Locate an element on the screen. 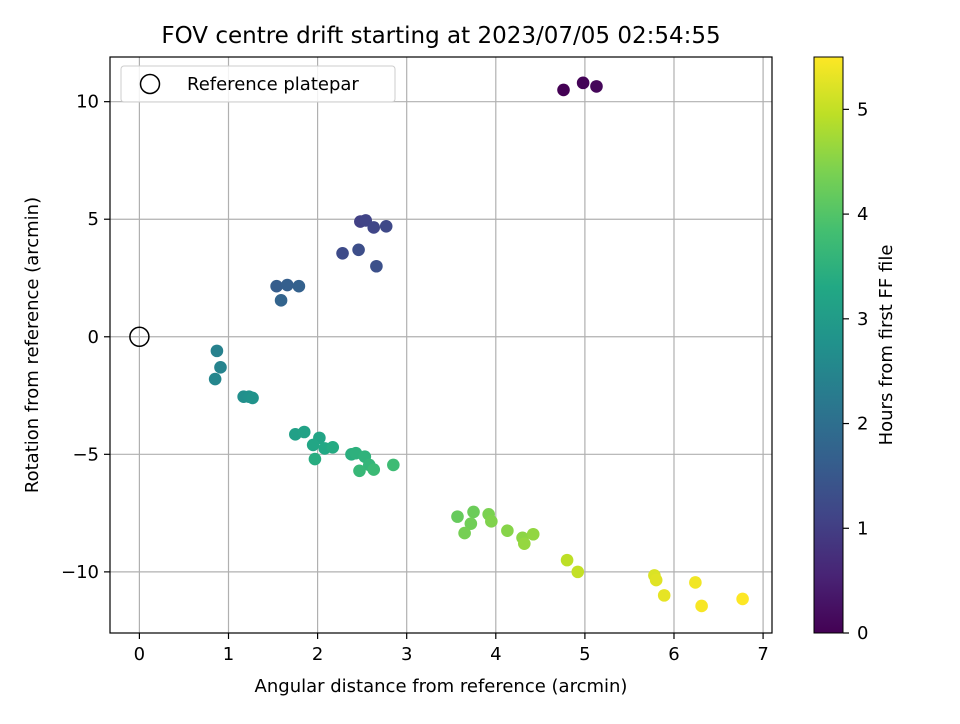  x-tick-label: 1 is located at coordinates (228, 654).